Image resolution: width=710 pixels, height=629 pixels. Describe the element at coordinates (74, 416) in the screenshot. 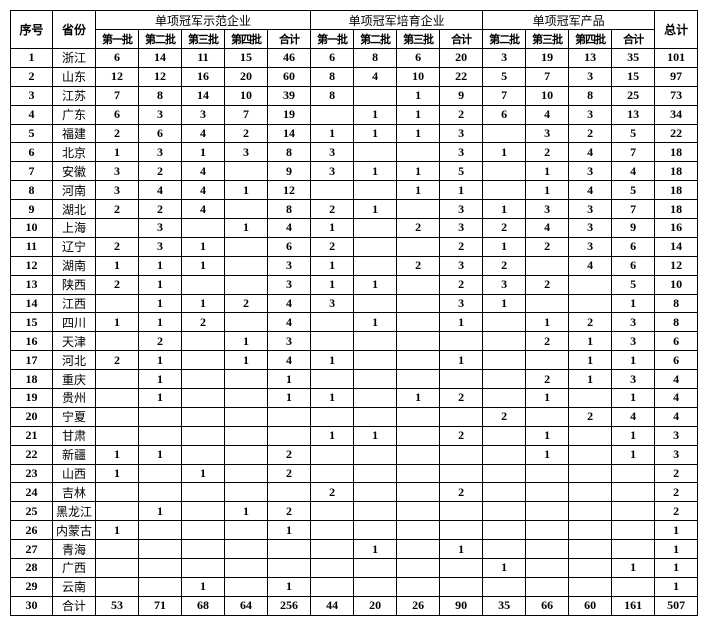

I see `cell-province: 宁夏` at that location.